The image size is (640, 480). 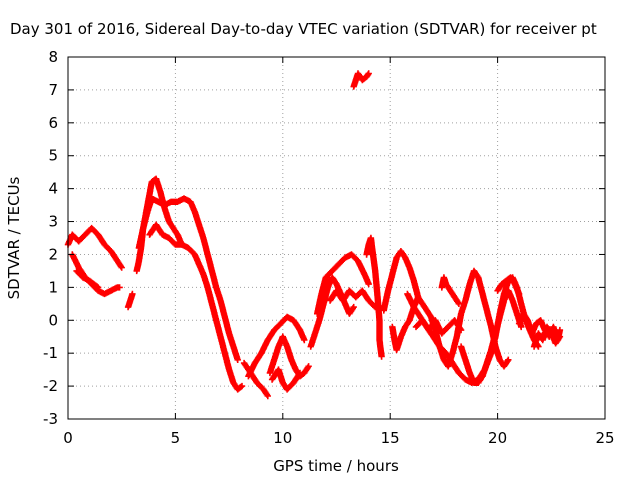 I want to click on x-tick-label: 15, so click(x=390, y=438).